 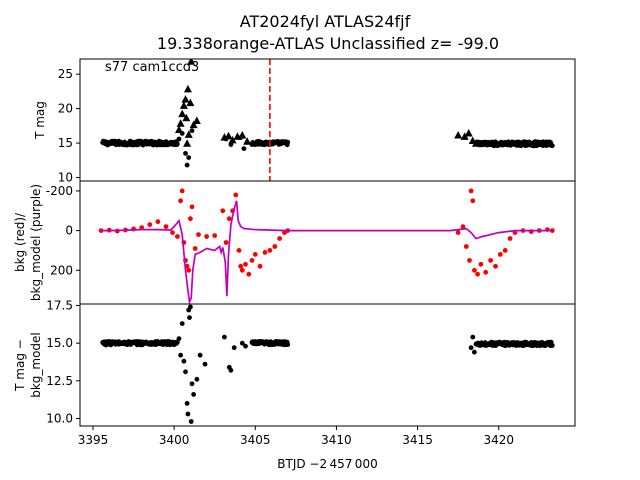 I want to click on x-tick-label: 3410, so click(x=336, y=440).